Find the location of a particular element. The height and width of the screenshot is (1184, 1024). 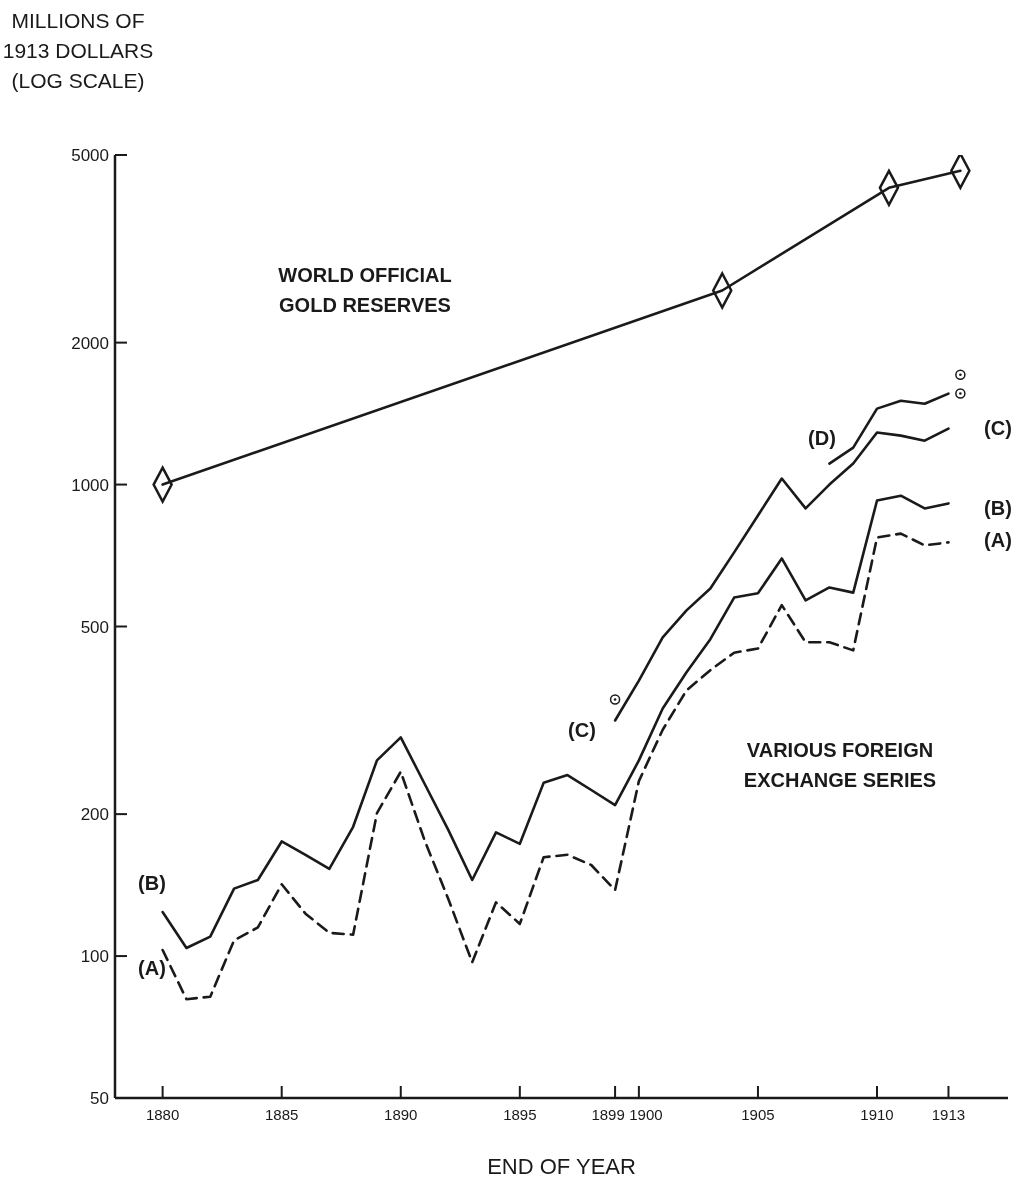

x-tick-label: 1910 is located at coordinates (877, 1114).